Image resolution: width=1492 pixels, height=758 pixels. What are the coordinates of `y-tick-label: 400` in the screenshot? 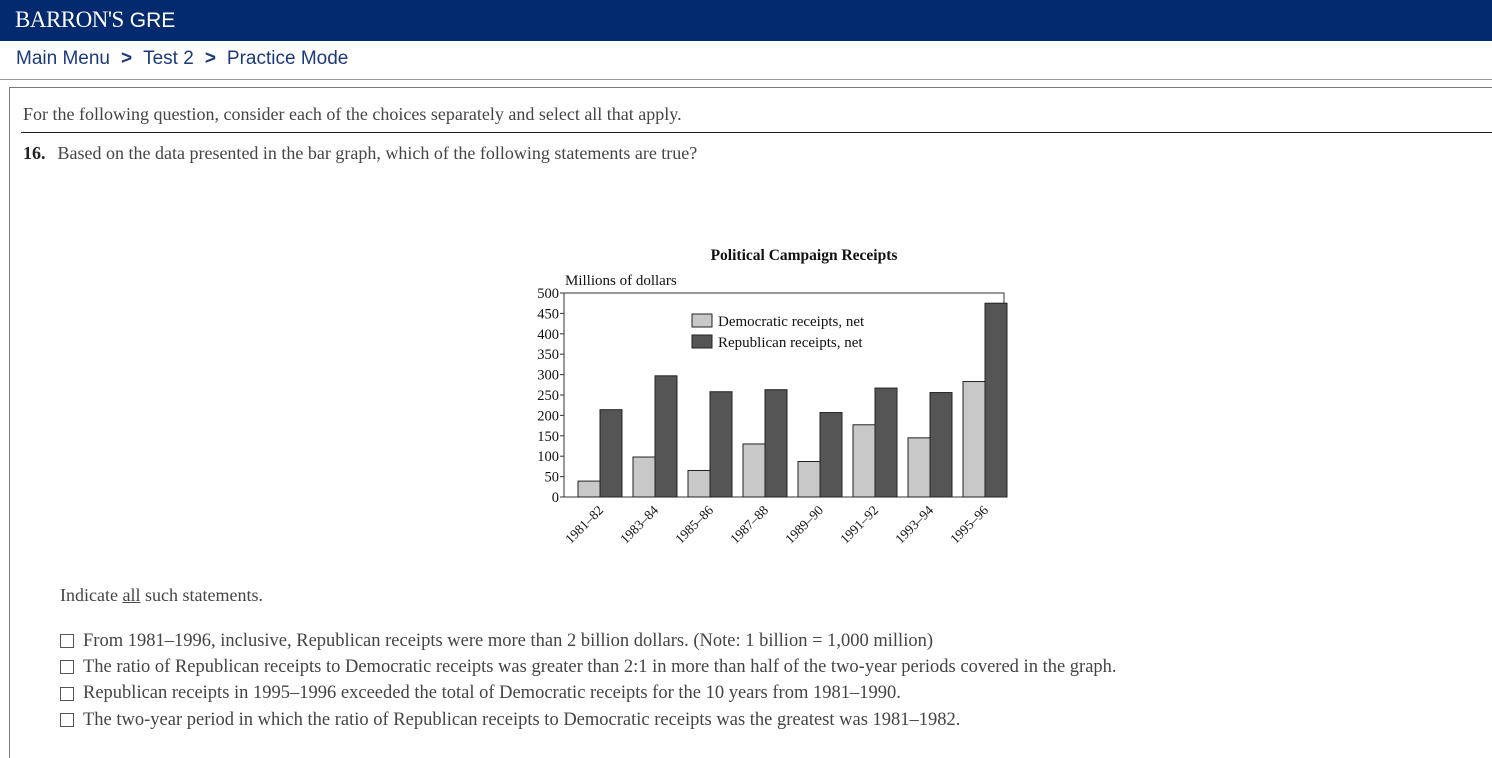 It's located at (548, 335).